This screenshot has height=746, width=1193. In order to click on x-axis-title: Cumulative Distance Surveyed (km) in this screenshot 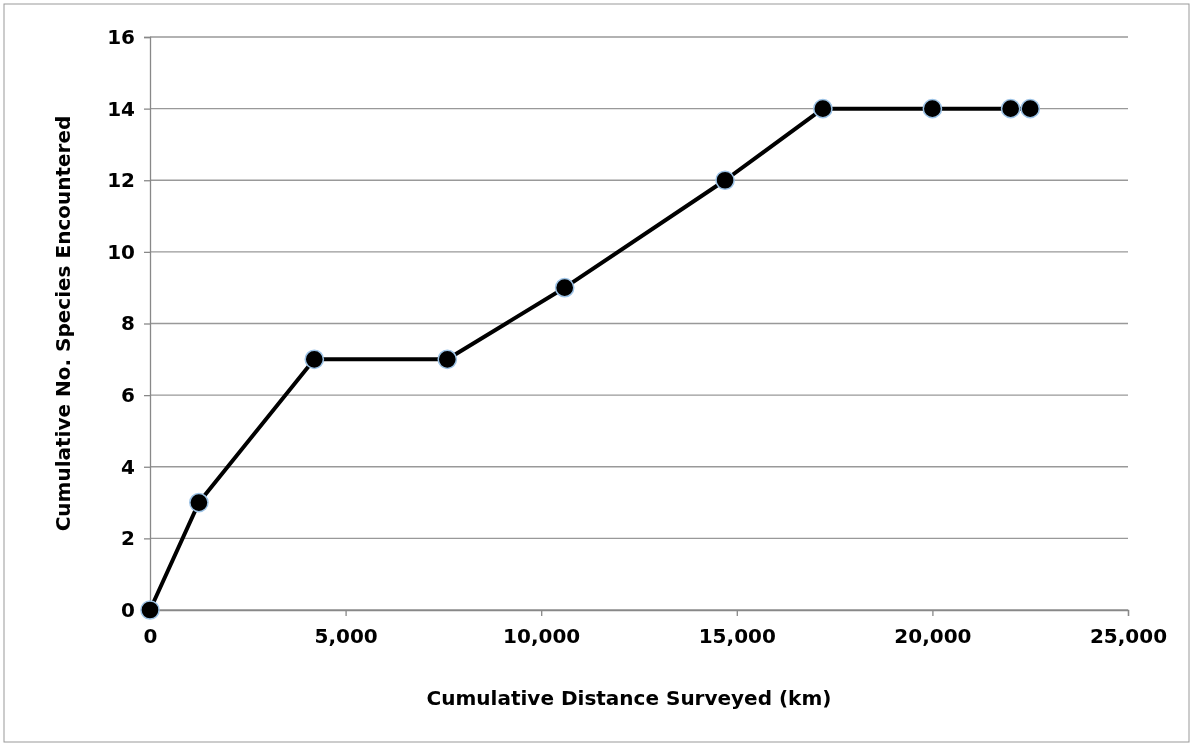, I will do `click(629, 698)`.